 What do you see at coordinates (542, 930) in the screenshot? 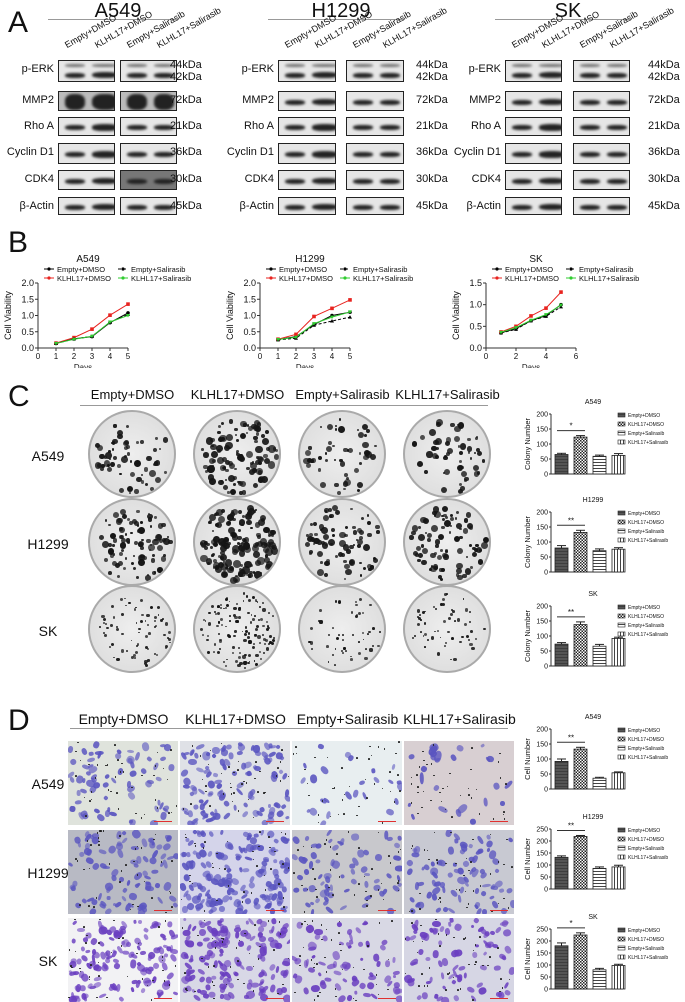
I see `y-tick-label: 250` at bounding box center [542, 930].